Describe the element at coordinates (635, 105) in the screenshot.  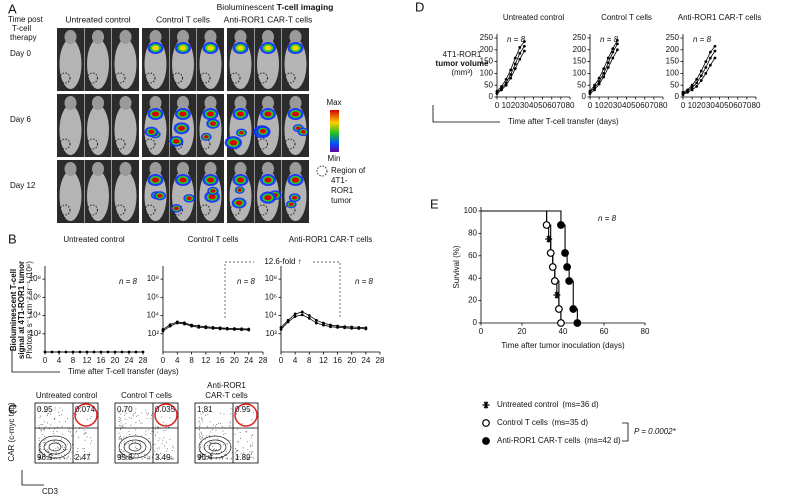
I see `x-tick-label: 50` at that location.